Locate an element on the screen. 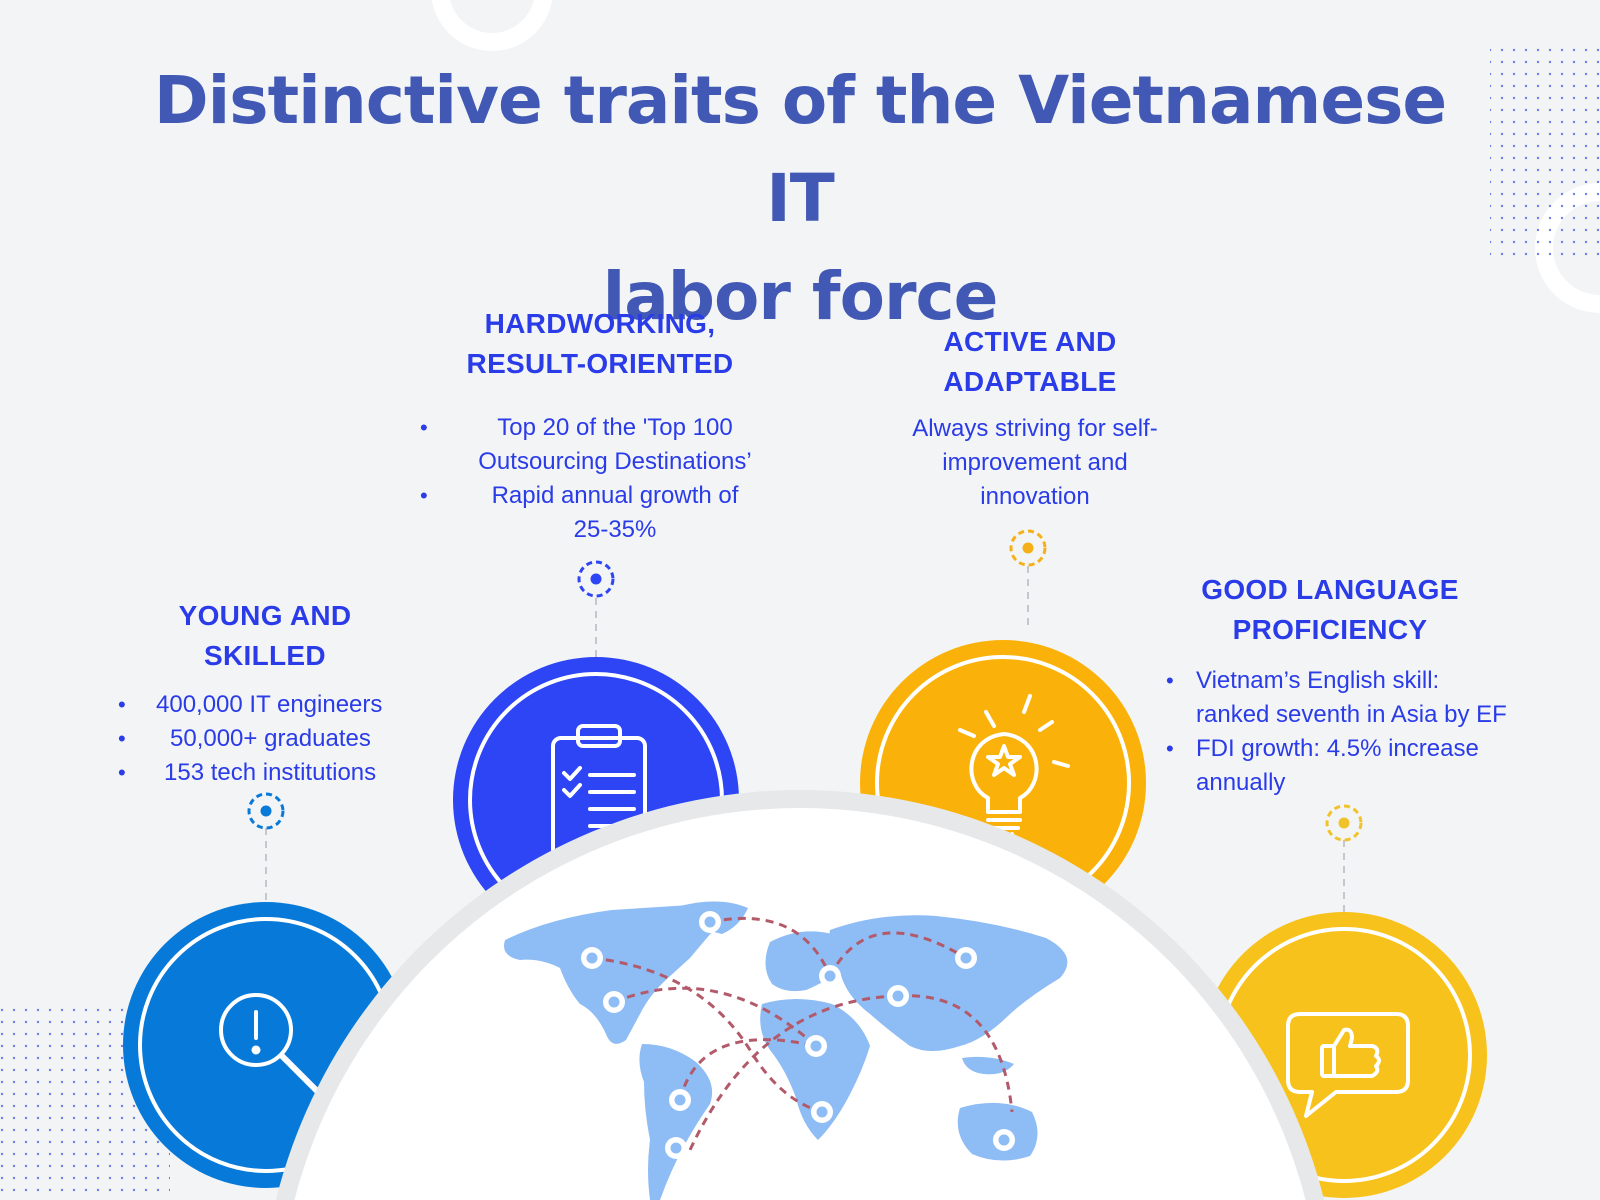 The width and height of the screenshot is (1600, 1200). target-marker-young is located at coordinates (266, 811).